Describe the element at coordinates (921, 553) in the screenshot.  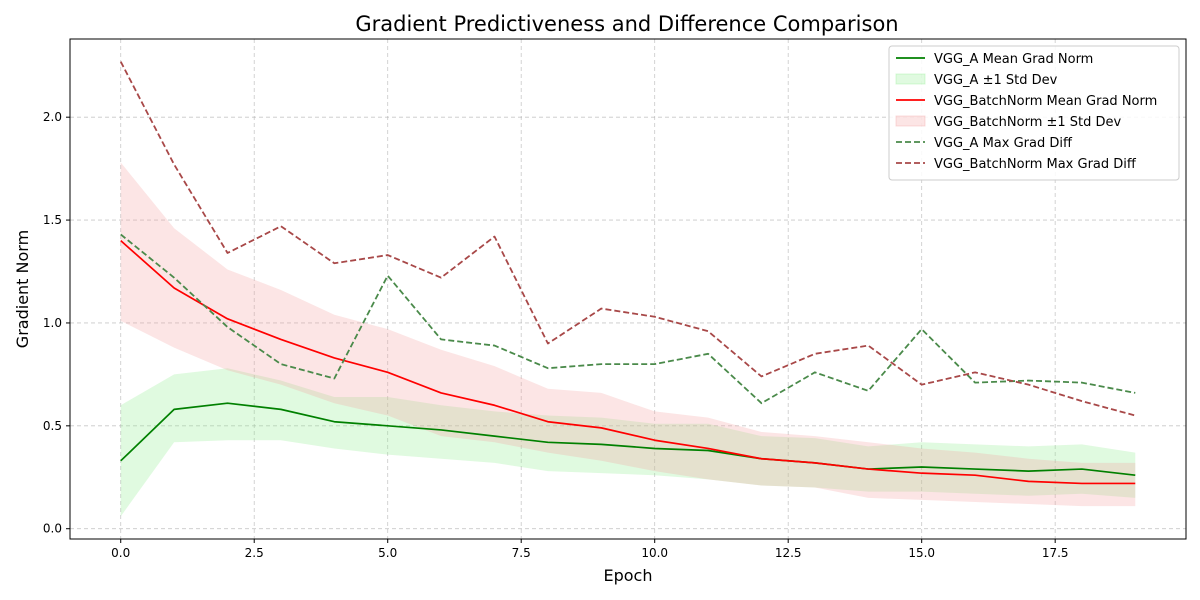
I see `x-tick-label: 15.0` at that location.